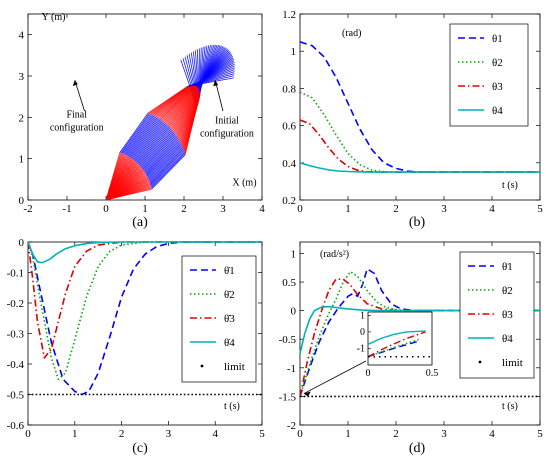 This screenshot has width=550, height=459. I want to click on legend-label: θ3, so click(497, 87).